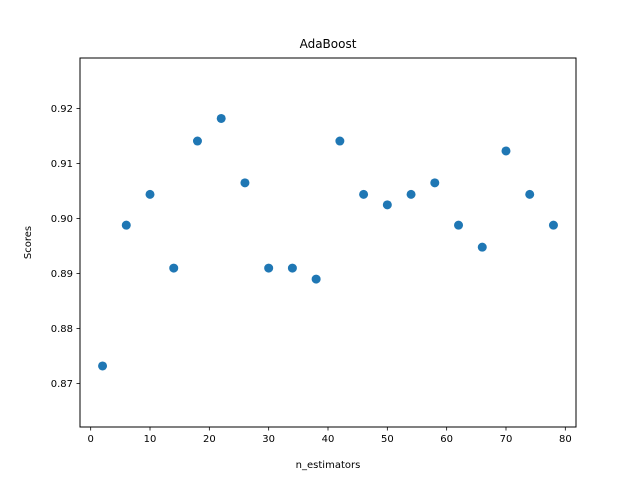 Image resolution: width=640 pixels, height=480 pixels. What do you see at coordinates (506, 439) in the screenshot?
I see `x-tick-label: 70` at bounding box center [506, 439].